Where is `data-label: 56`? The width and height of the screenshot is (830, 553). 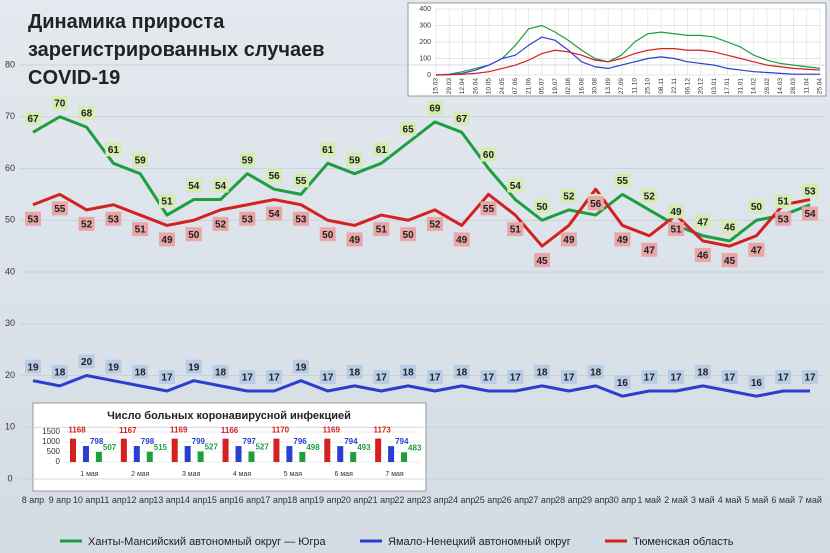
data-label: 56 is located at coordinates (596, 204).